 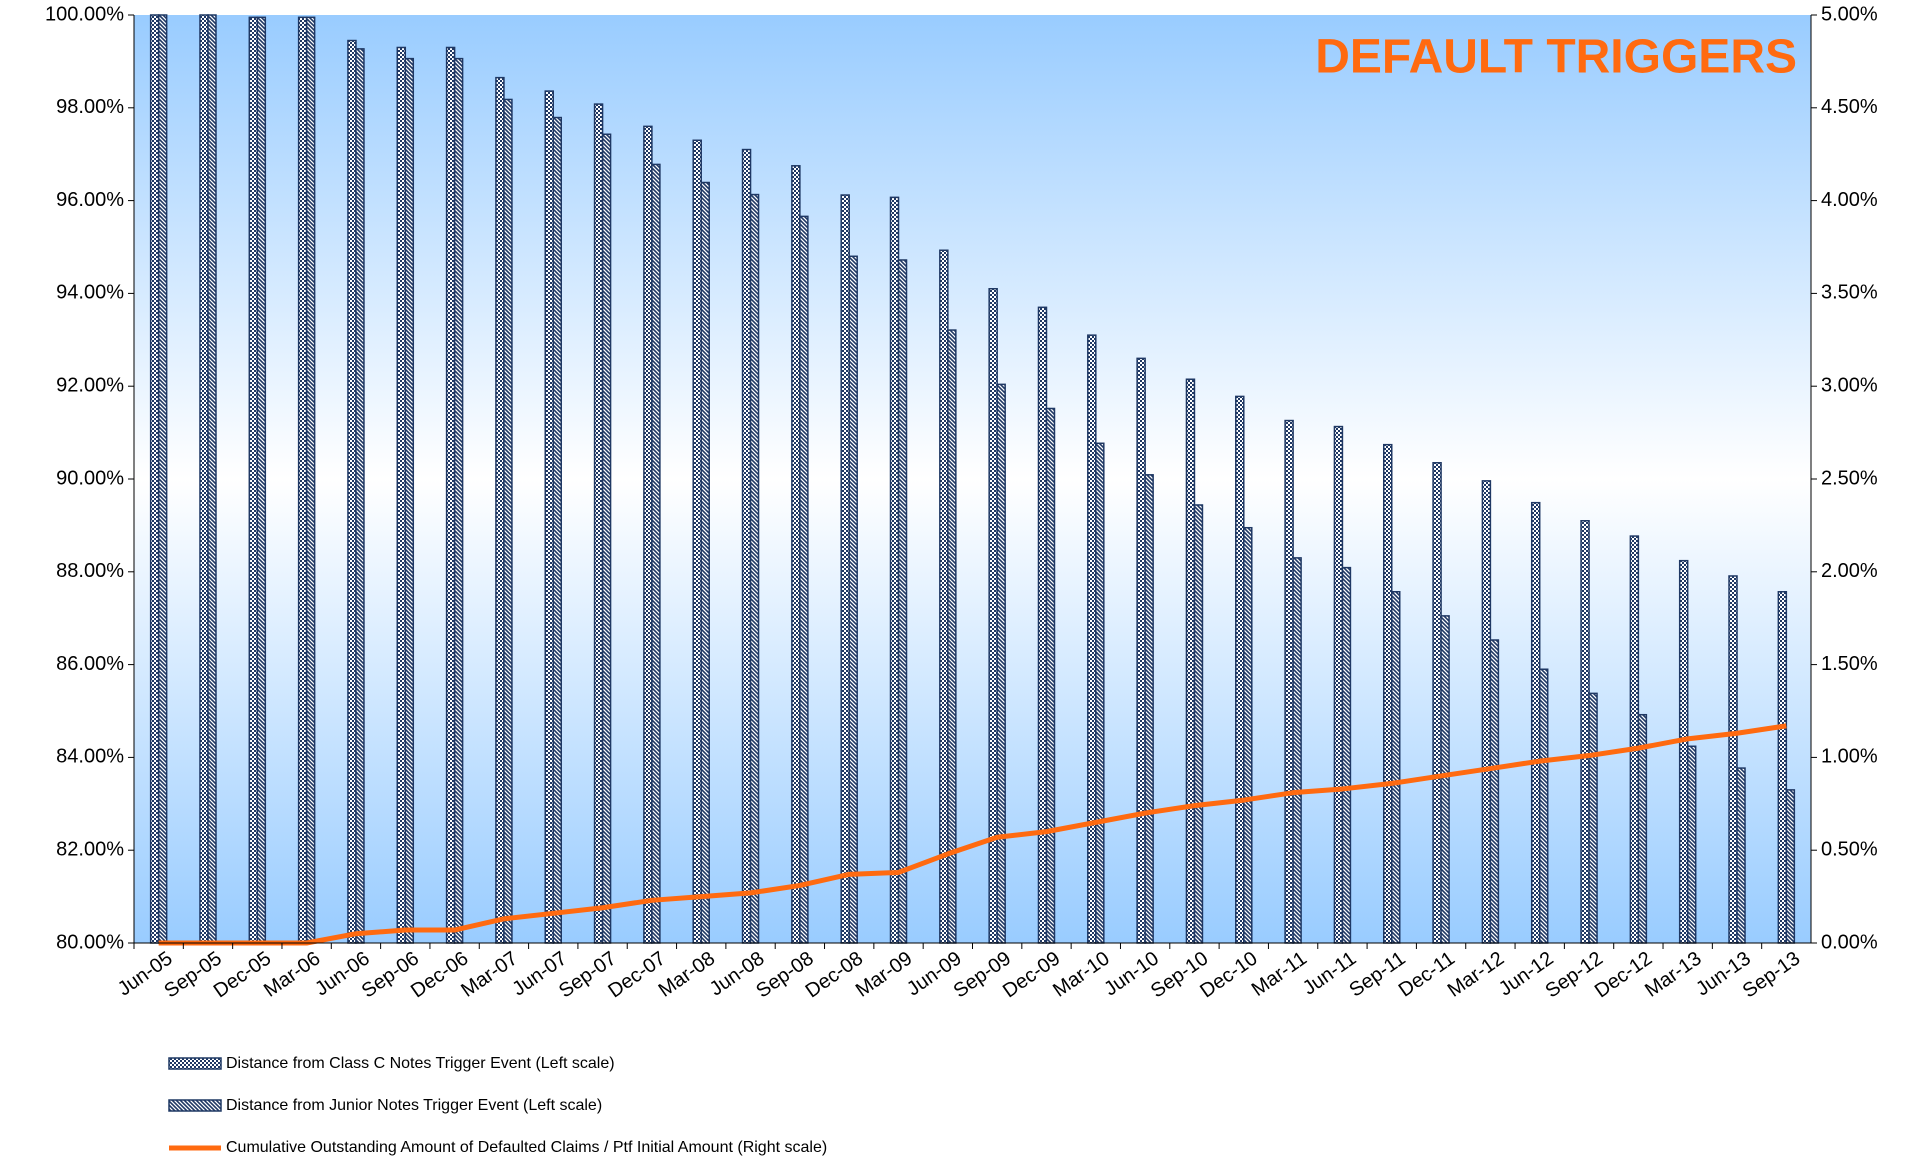 I want to click on y2-tick-label: 3.00%, so click(x=1849, y=385).